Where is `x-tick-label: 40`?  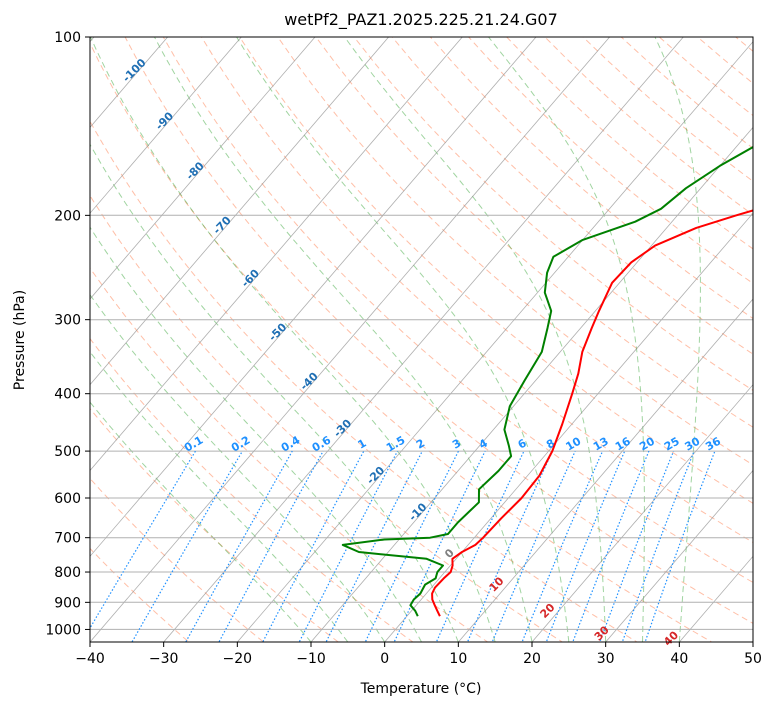 x-tick-label: 40 is located at coordinates (679, 659).